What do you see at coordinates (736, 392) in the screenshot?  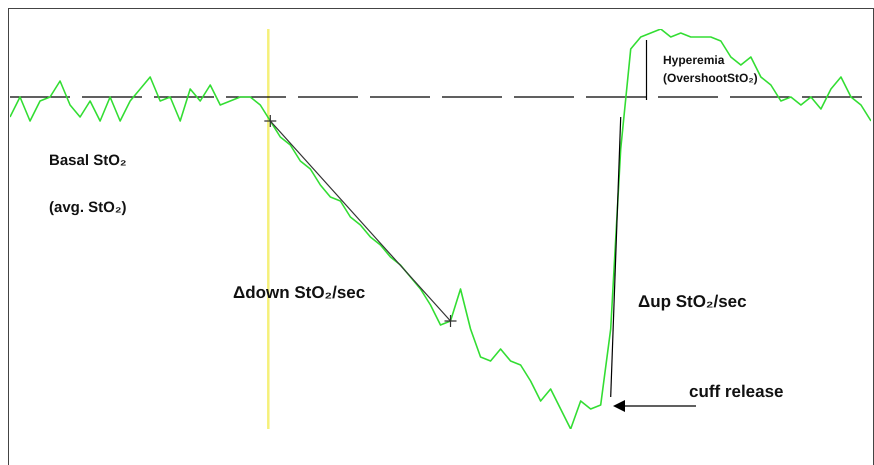 I see `annotation: cuff release` at bounding box center [736, 392].